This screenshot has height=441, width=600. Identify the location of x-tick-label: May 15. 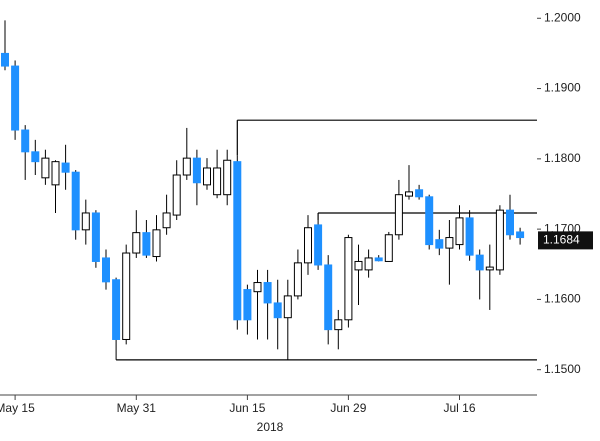
(17, 408).